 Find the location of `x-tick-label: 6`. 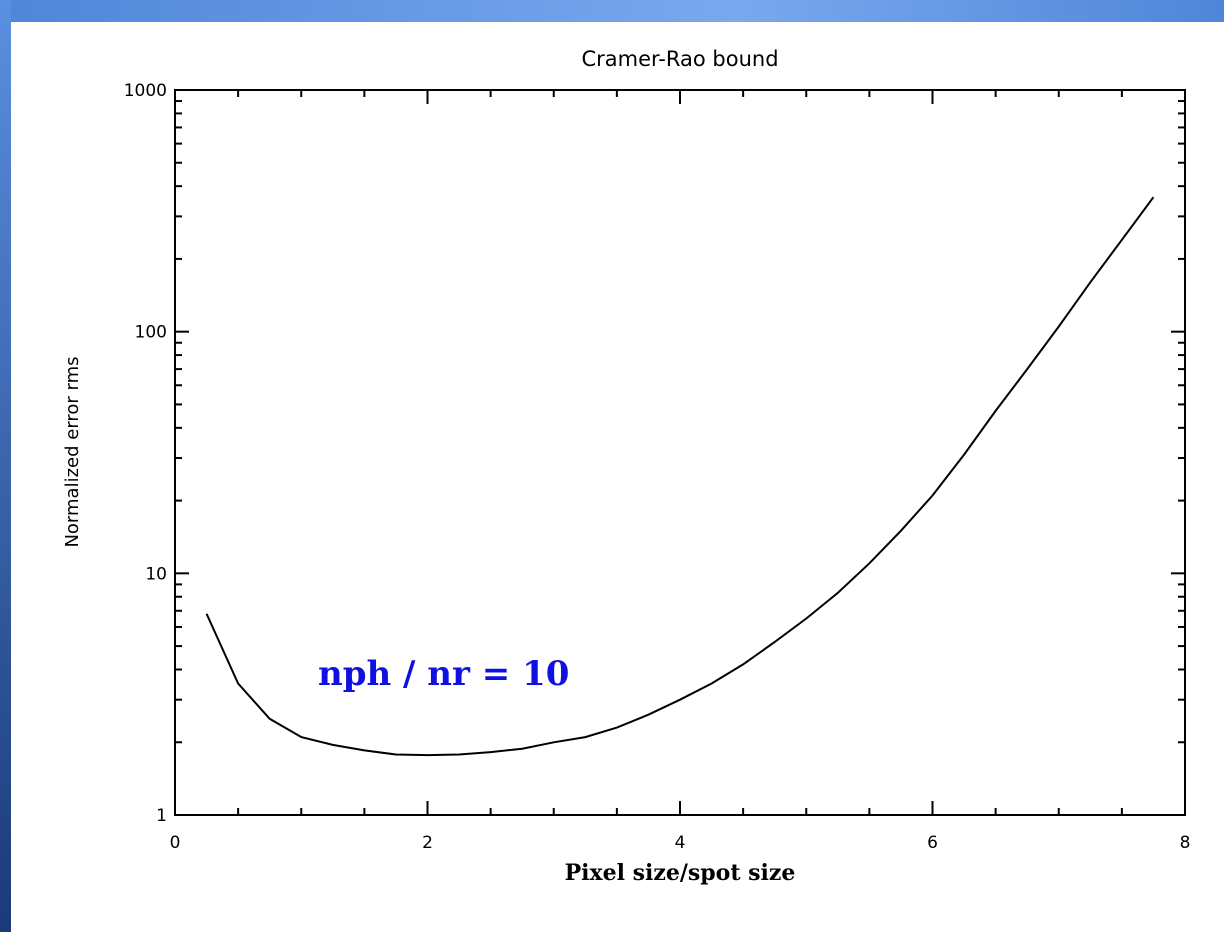

x-tick-label: 6 is located at coordinates (932, 843).